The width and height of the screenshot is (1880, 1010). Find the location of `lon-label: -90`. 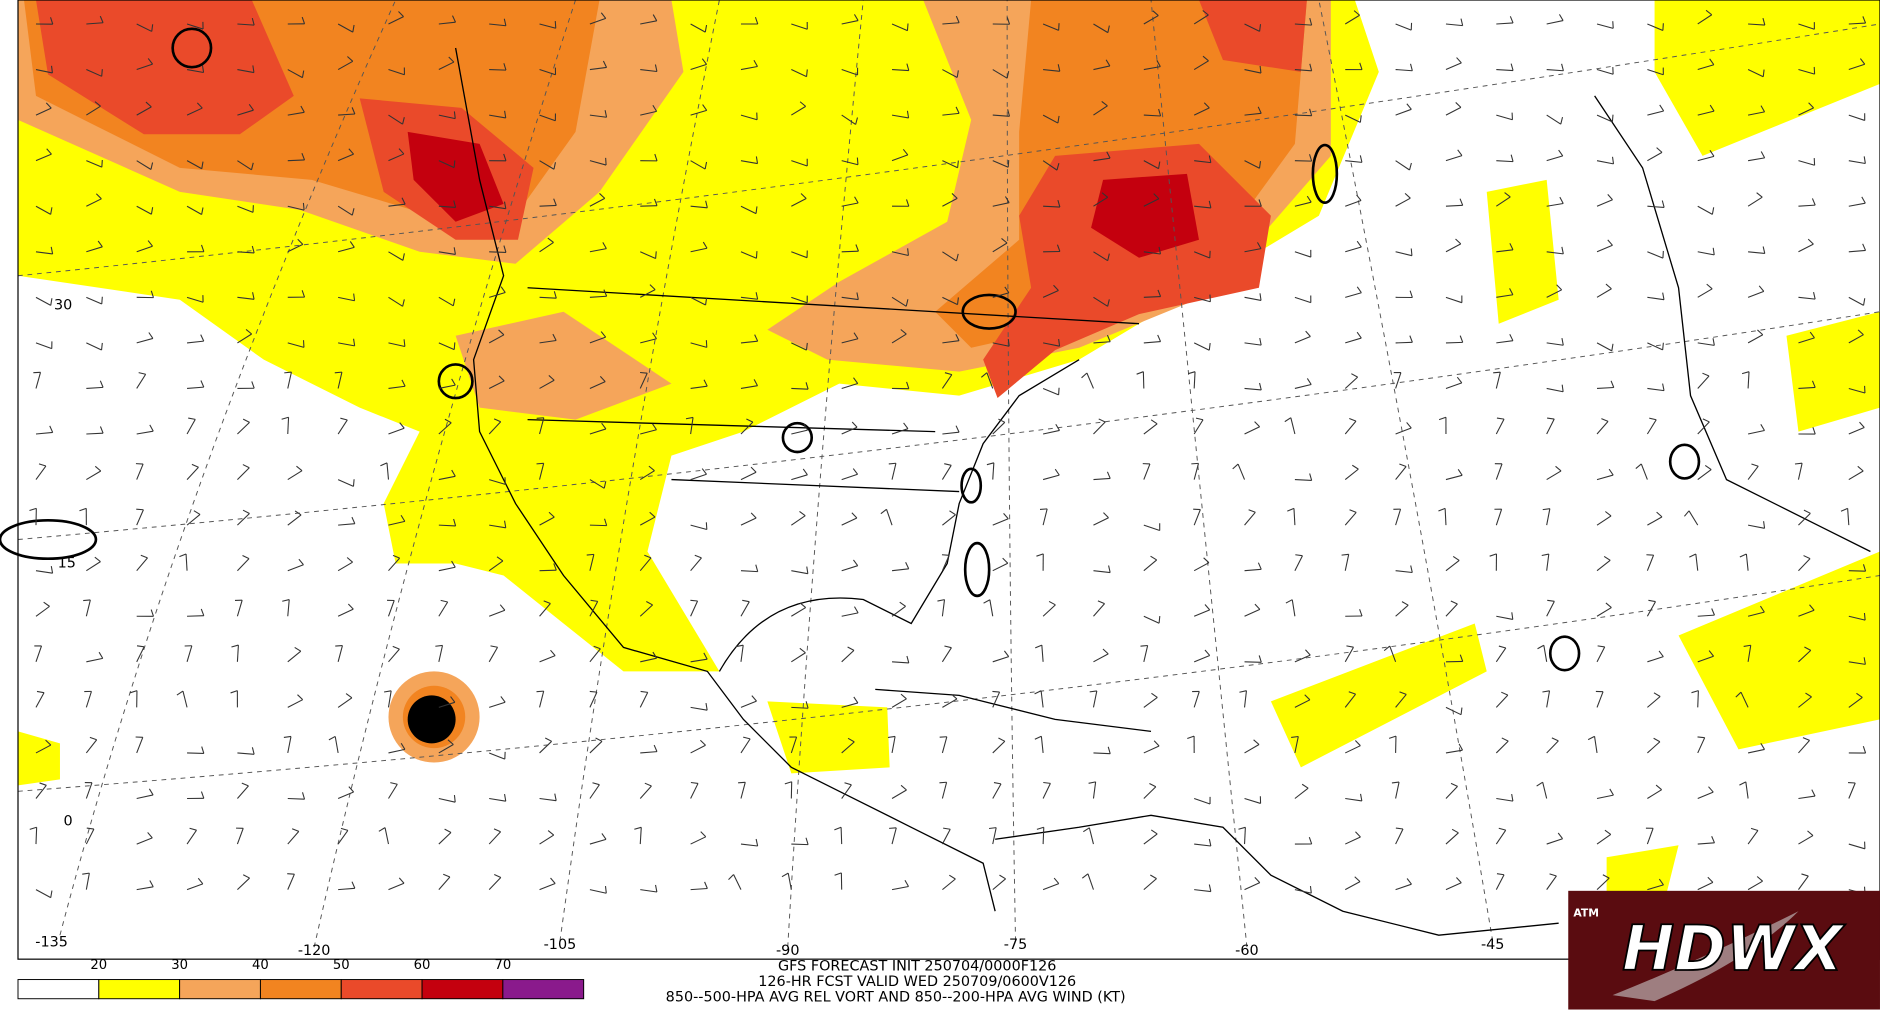

lon-label: -90 is located at coordinates (787, 951).